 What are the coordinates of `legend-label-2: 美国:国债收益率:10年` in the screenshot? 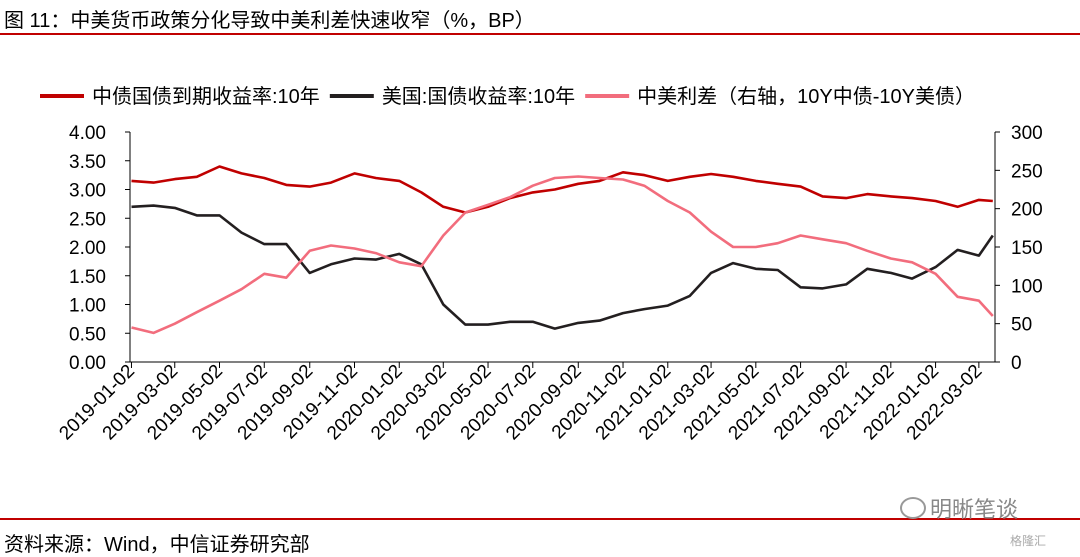 It's located at (478, 96).